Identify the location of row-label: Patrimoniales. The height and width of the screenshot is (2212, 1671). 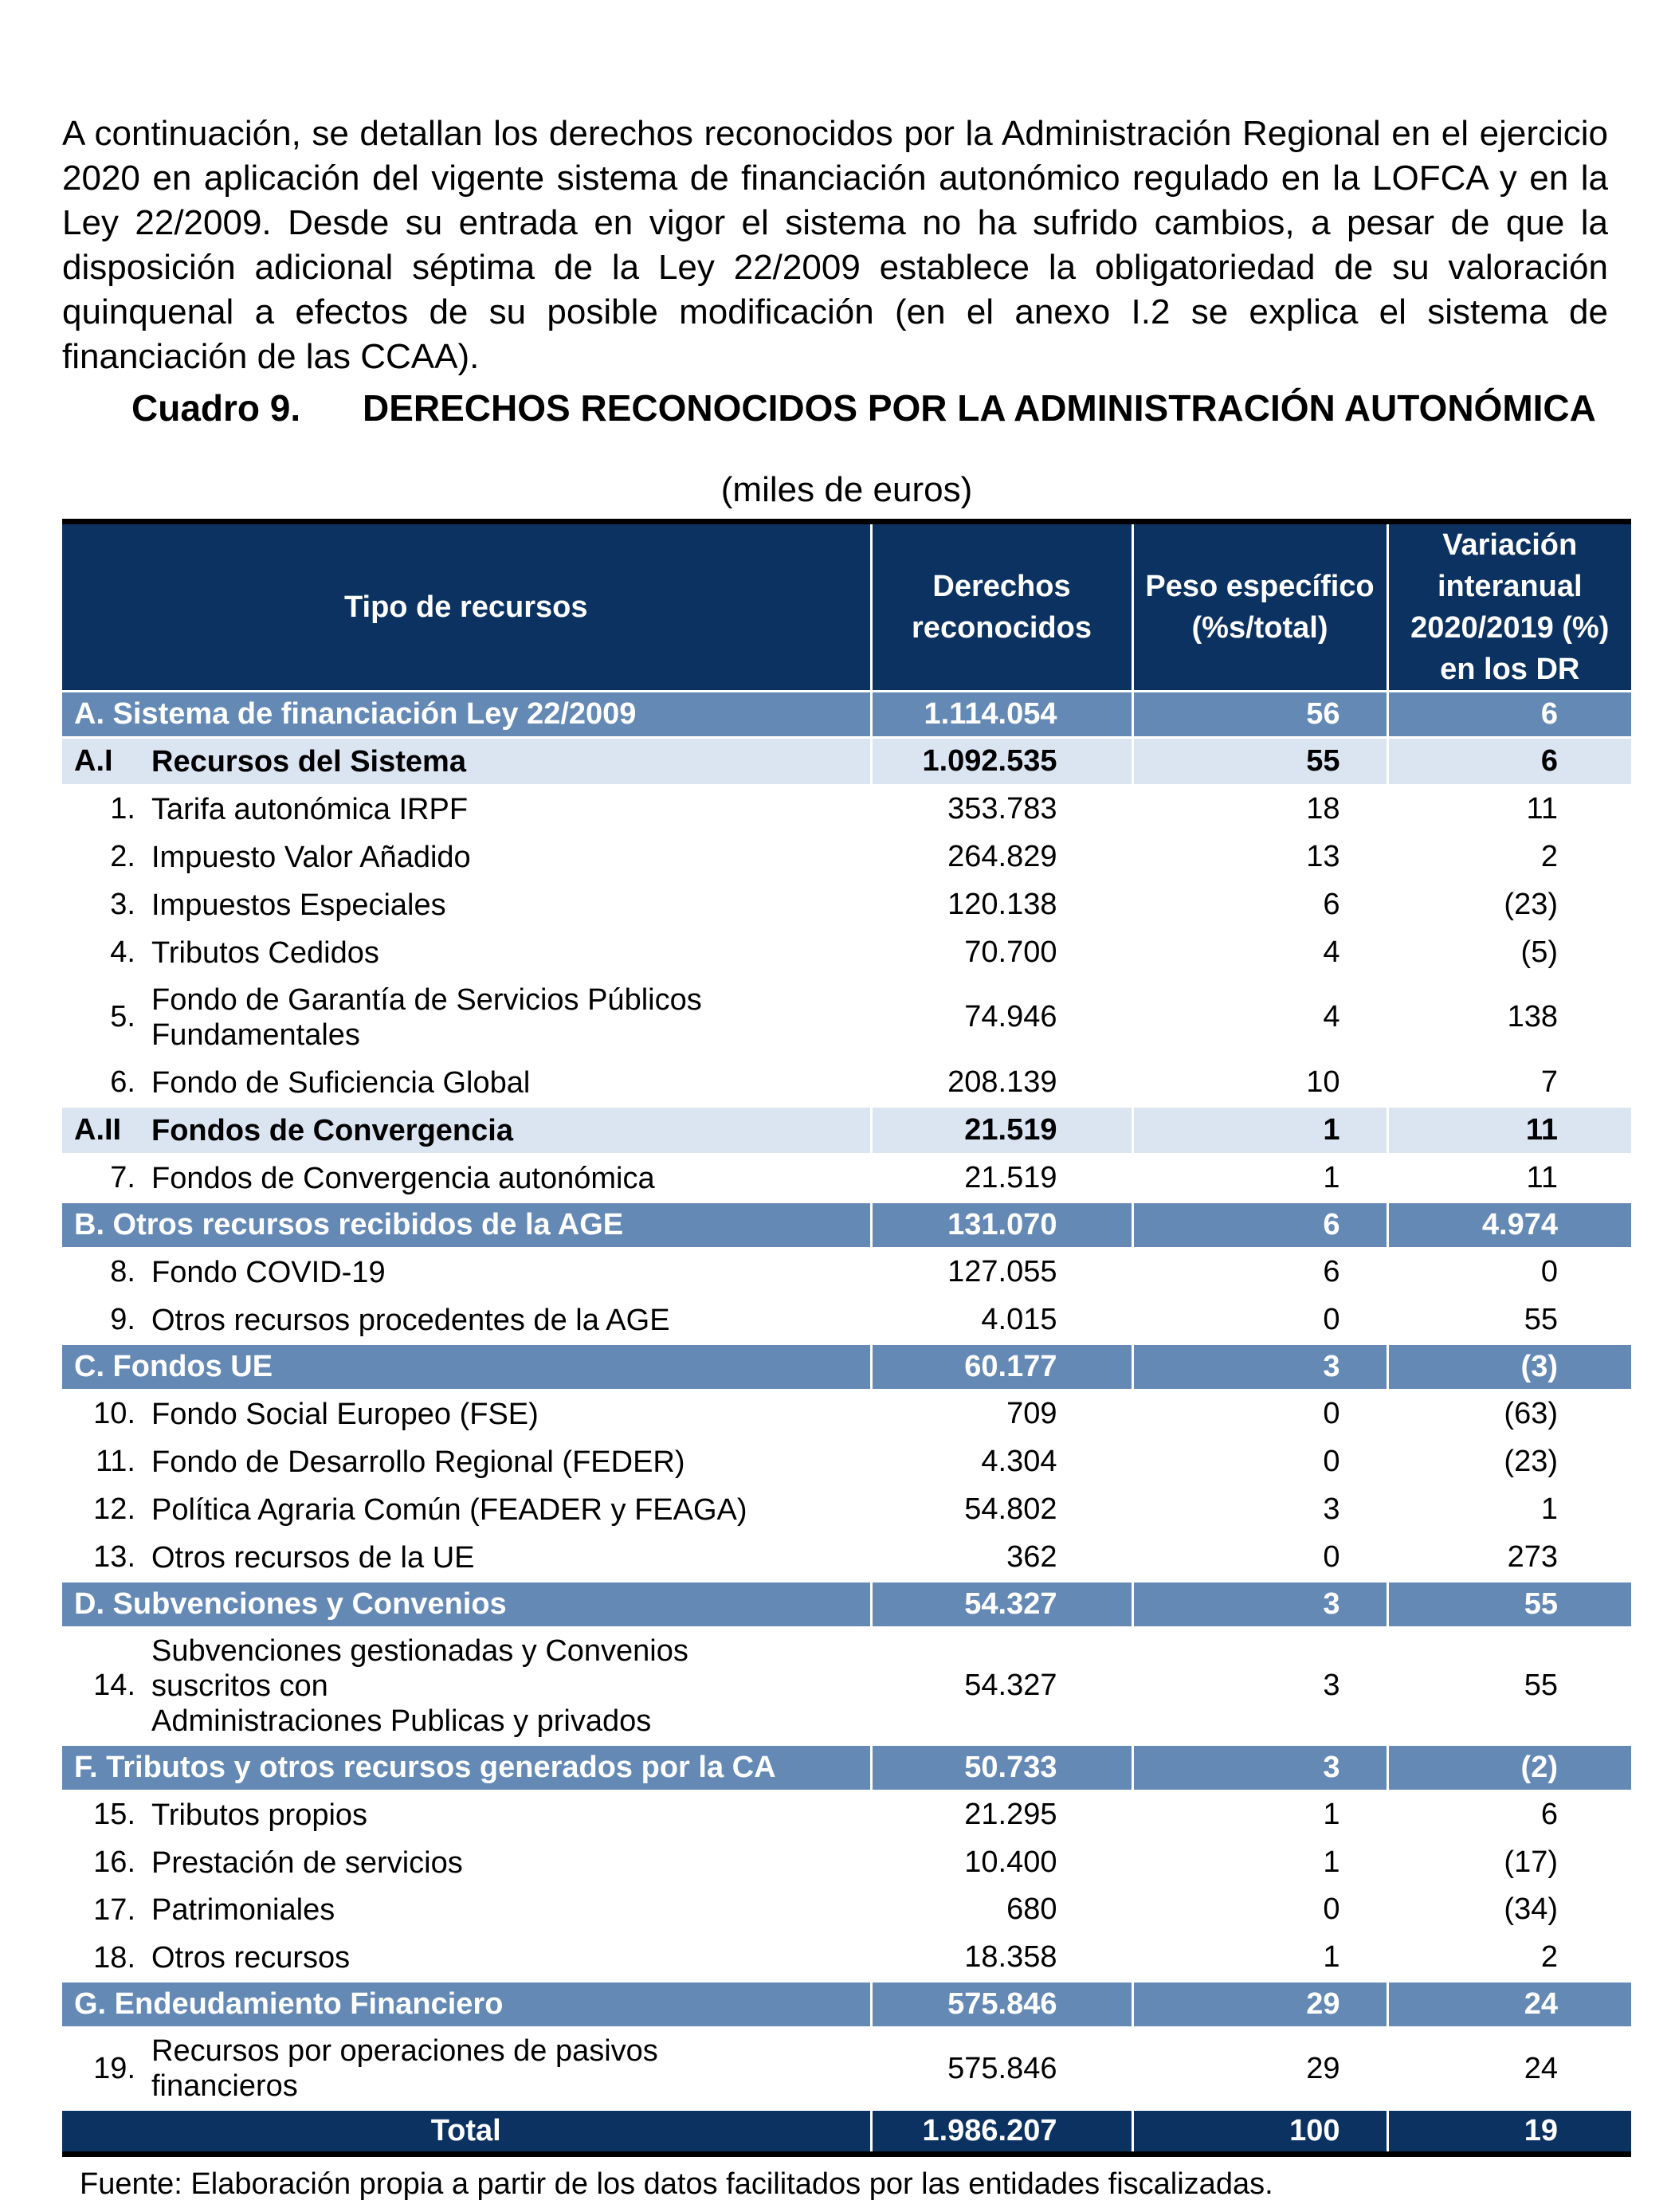
(243, 1911).